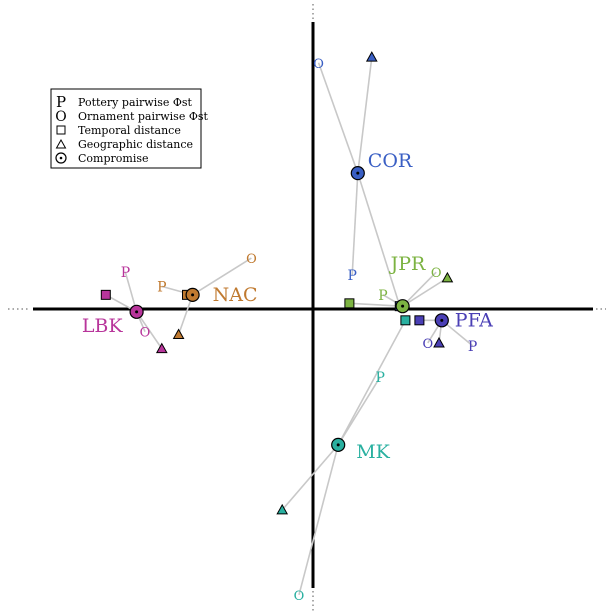  I want to click on legend-item-3-label: Temporal distance, so click(129, 130).